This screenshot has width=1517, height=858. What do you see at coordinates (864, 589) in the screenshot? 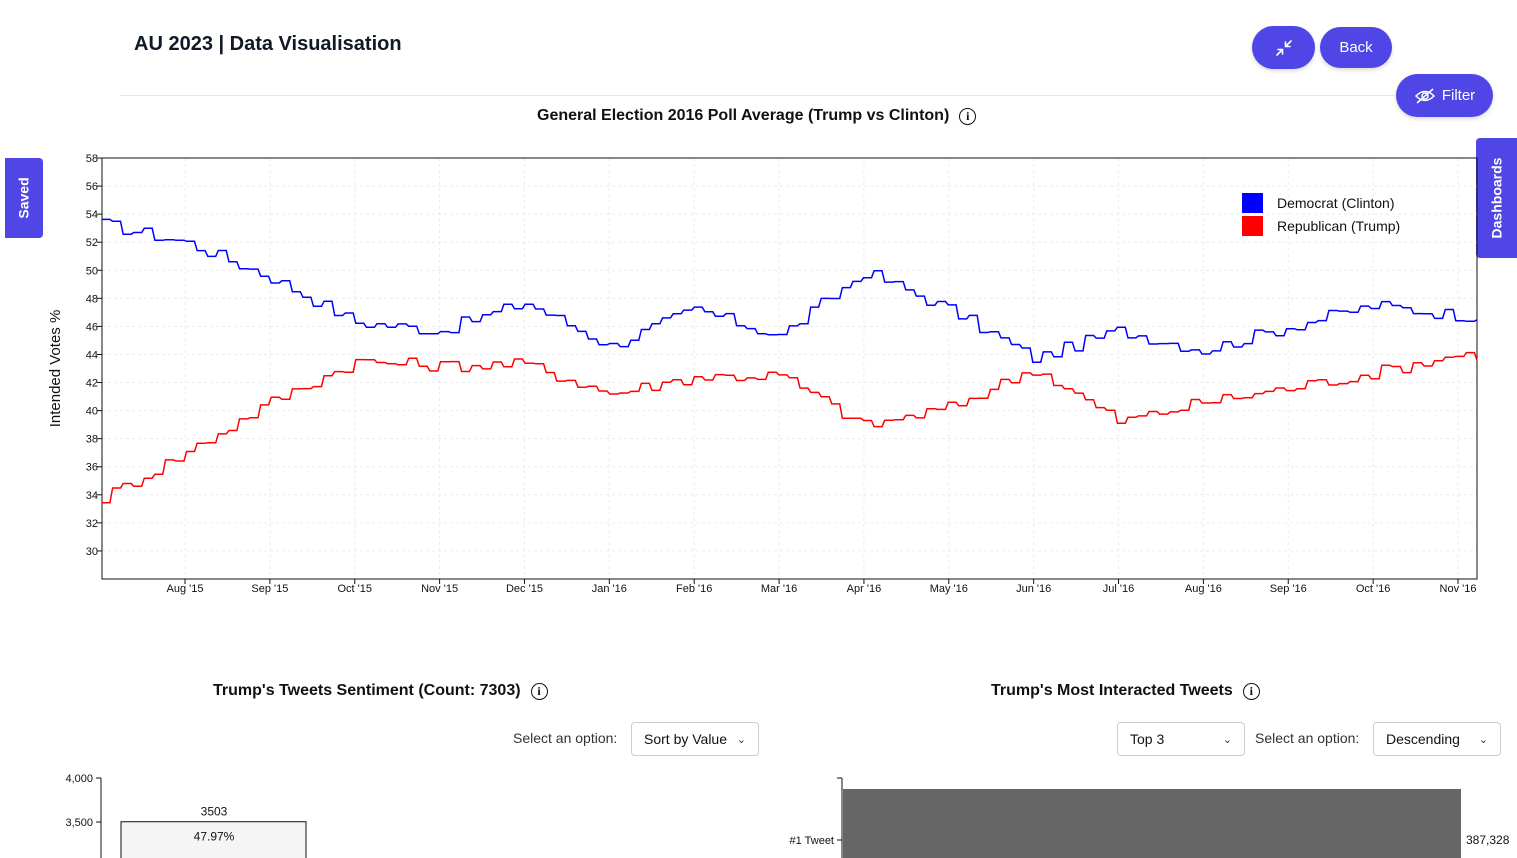
I see `x-tick-label: Apr '16` at bounding box center [864, 589].